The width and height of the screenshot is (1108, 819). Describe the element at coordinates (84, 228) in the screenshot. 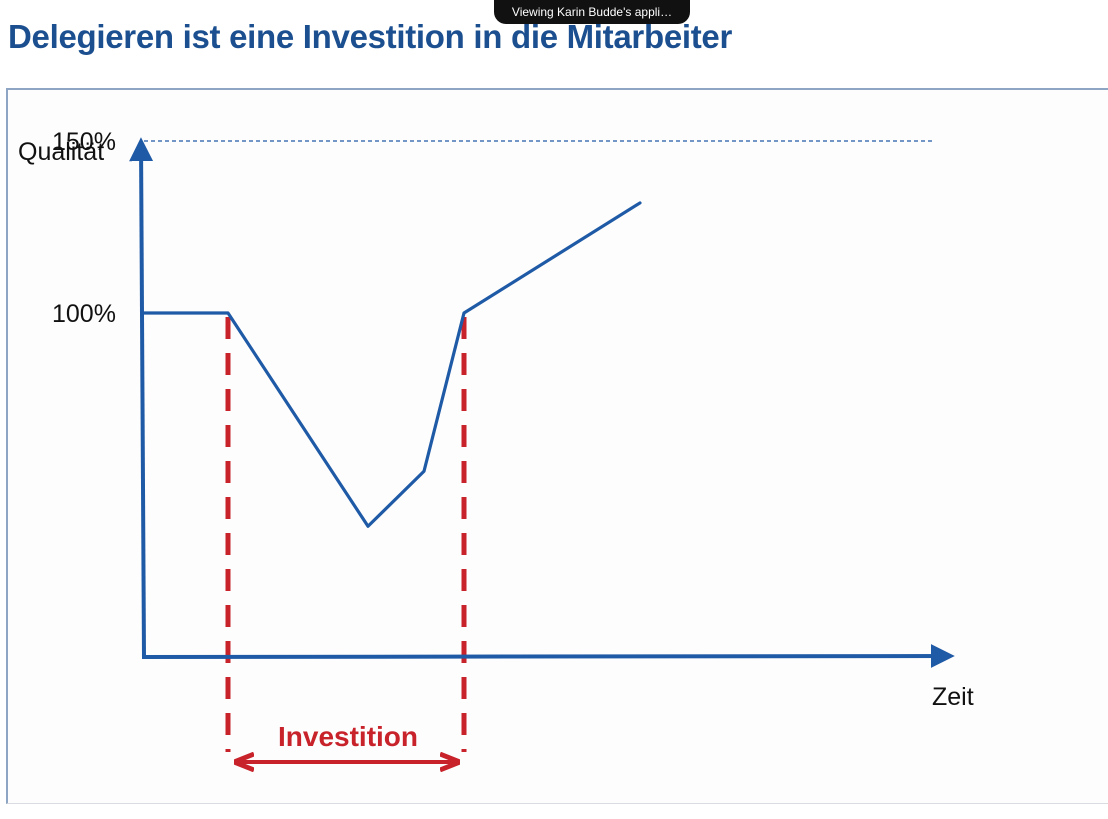

I see `tick-label-layer: 150% 100%` at that location.